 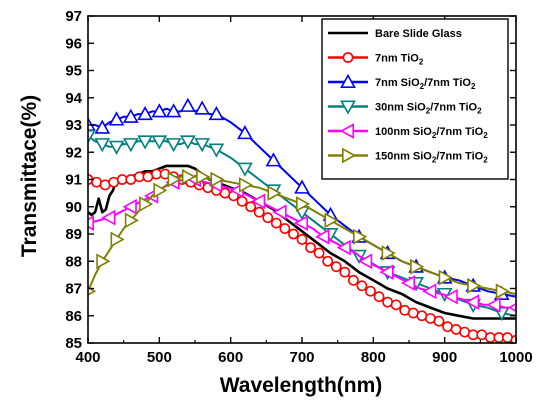 I want to click on y-tick-label: 97, so click(x=73, y=16).